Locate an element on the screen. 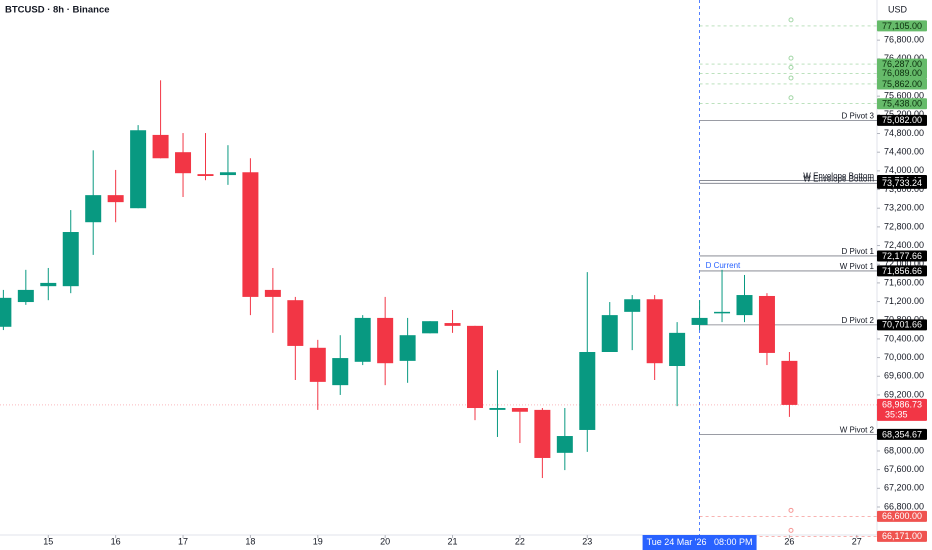 This screenshot has height=550, width=932. level-price-label: 76,089.00 is located at coordinates (902, 73).